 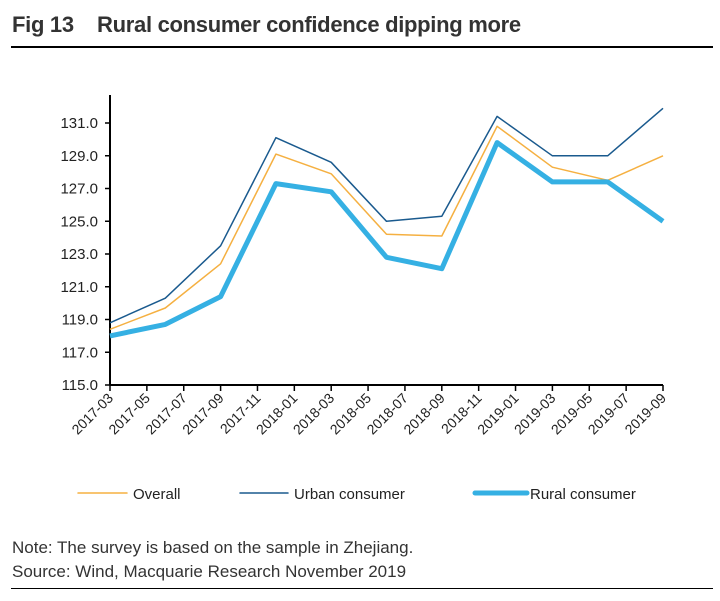 What do you see at coordinates (79, 189) in the screenshot?
I see `y-tick-label: 127.0` at bounding box center [79, 189].